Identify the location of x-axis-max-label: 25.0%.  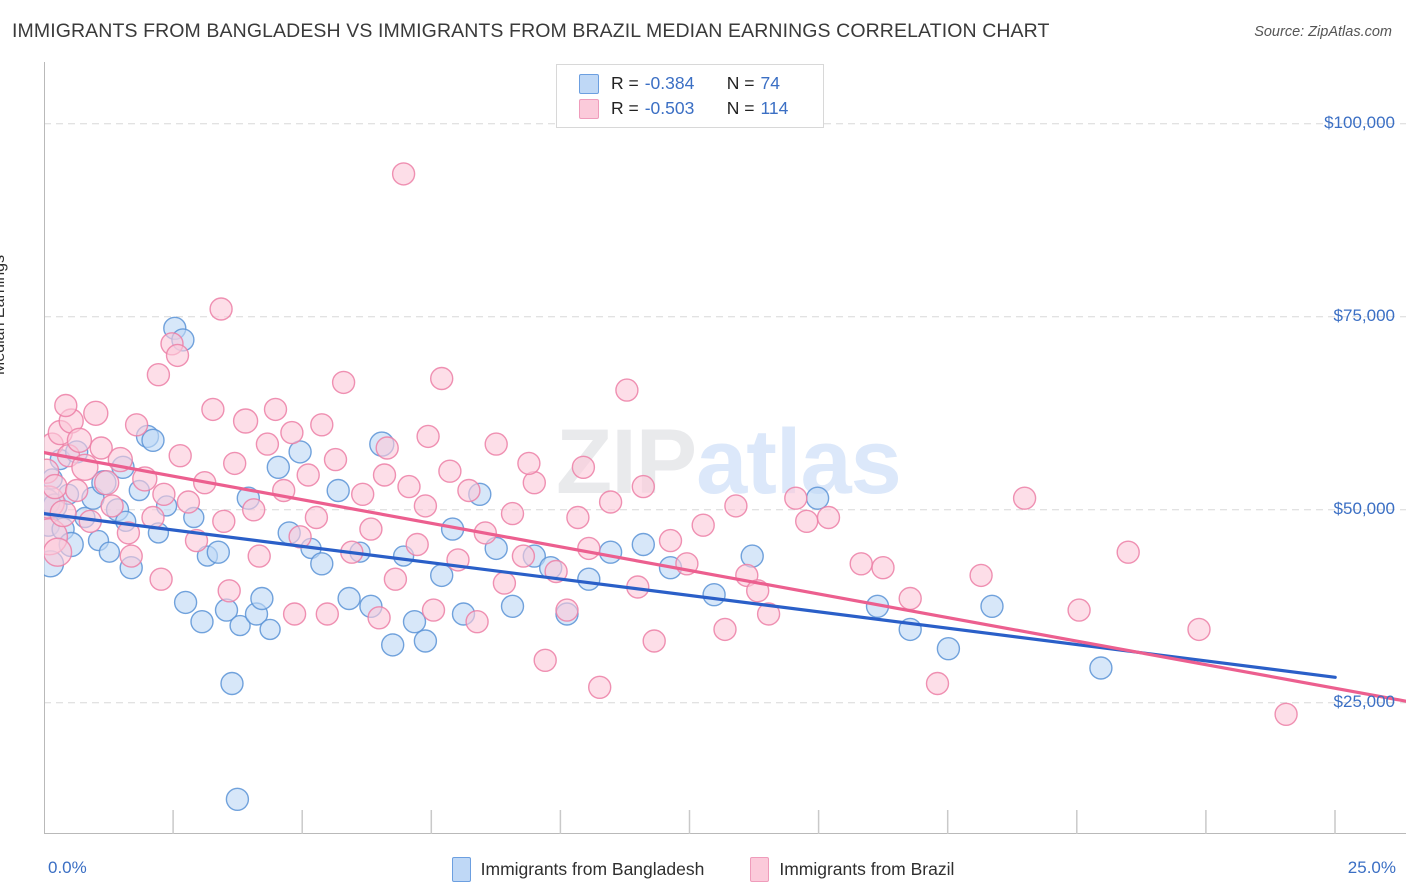
(1371, 867).